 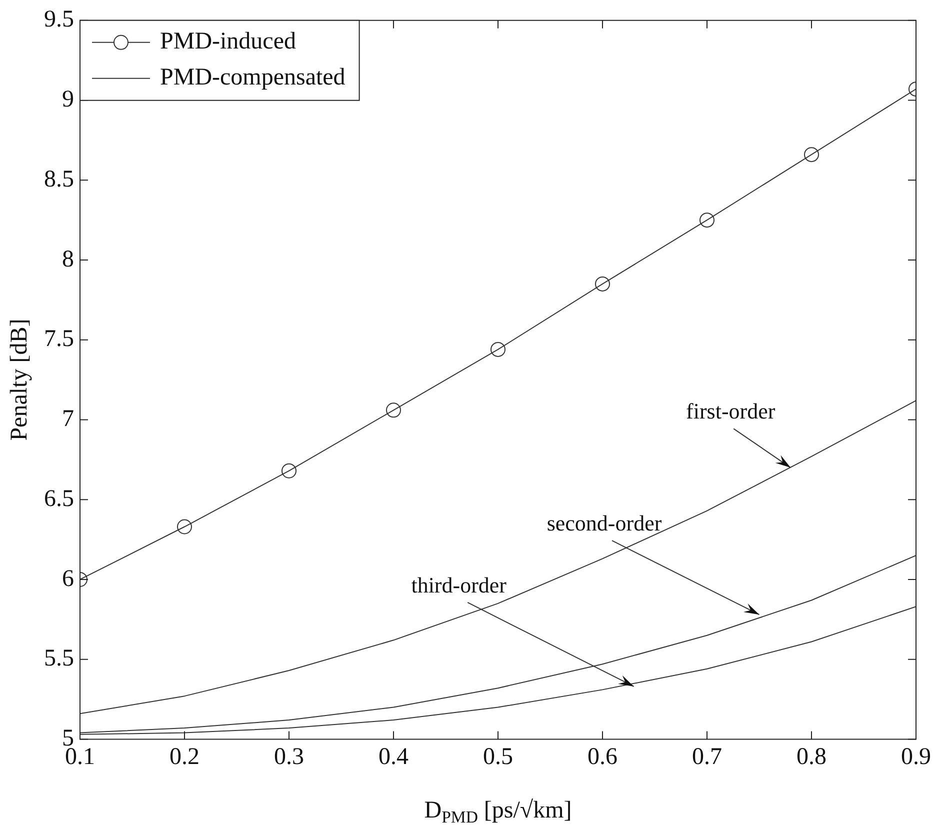 I want to click on annotation: first-order, so click(x=731, y=411).